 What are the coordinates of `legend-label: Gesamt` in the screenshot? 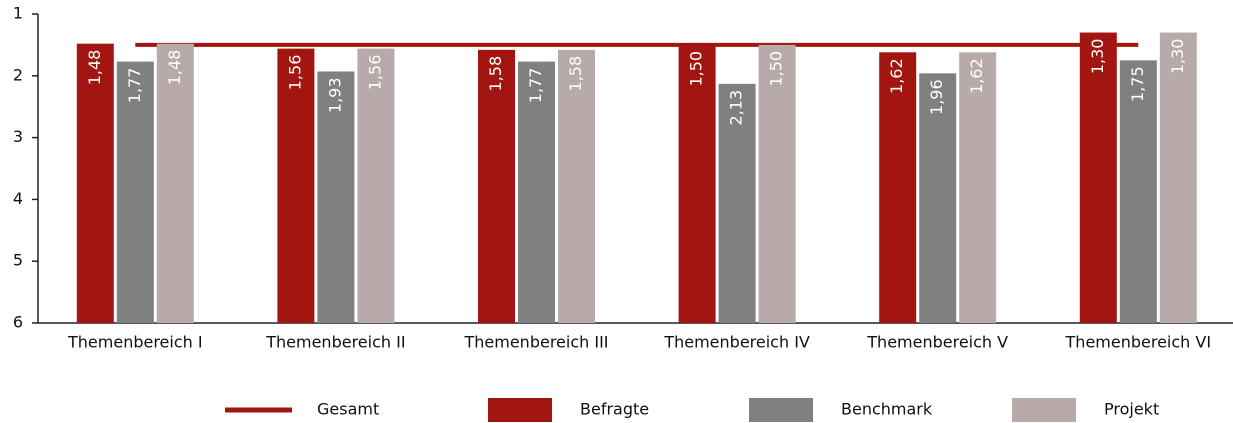 It's located at (348, 409).